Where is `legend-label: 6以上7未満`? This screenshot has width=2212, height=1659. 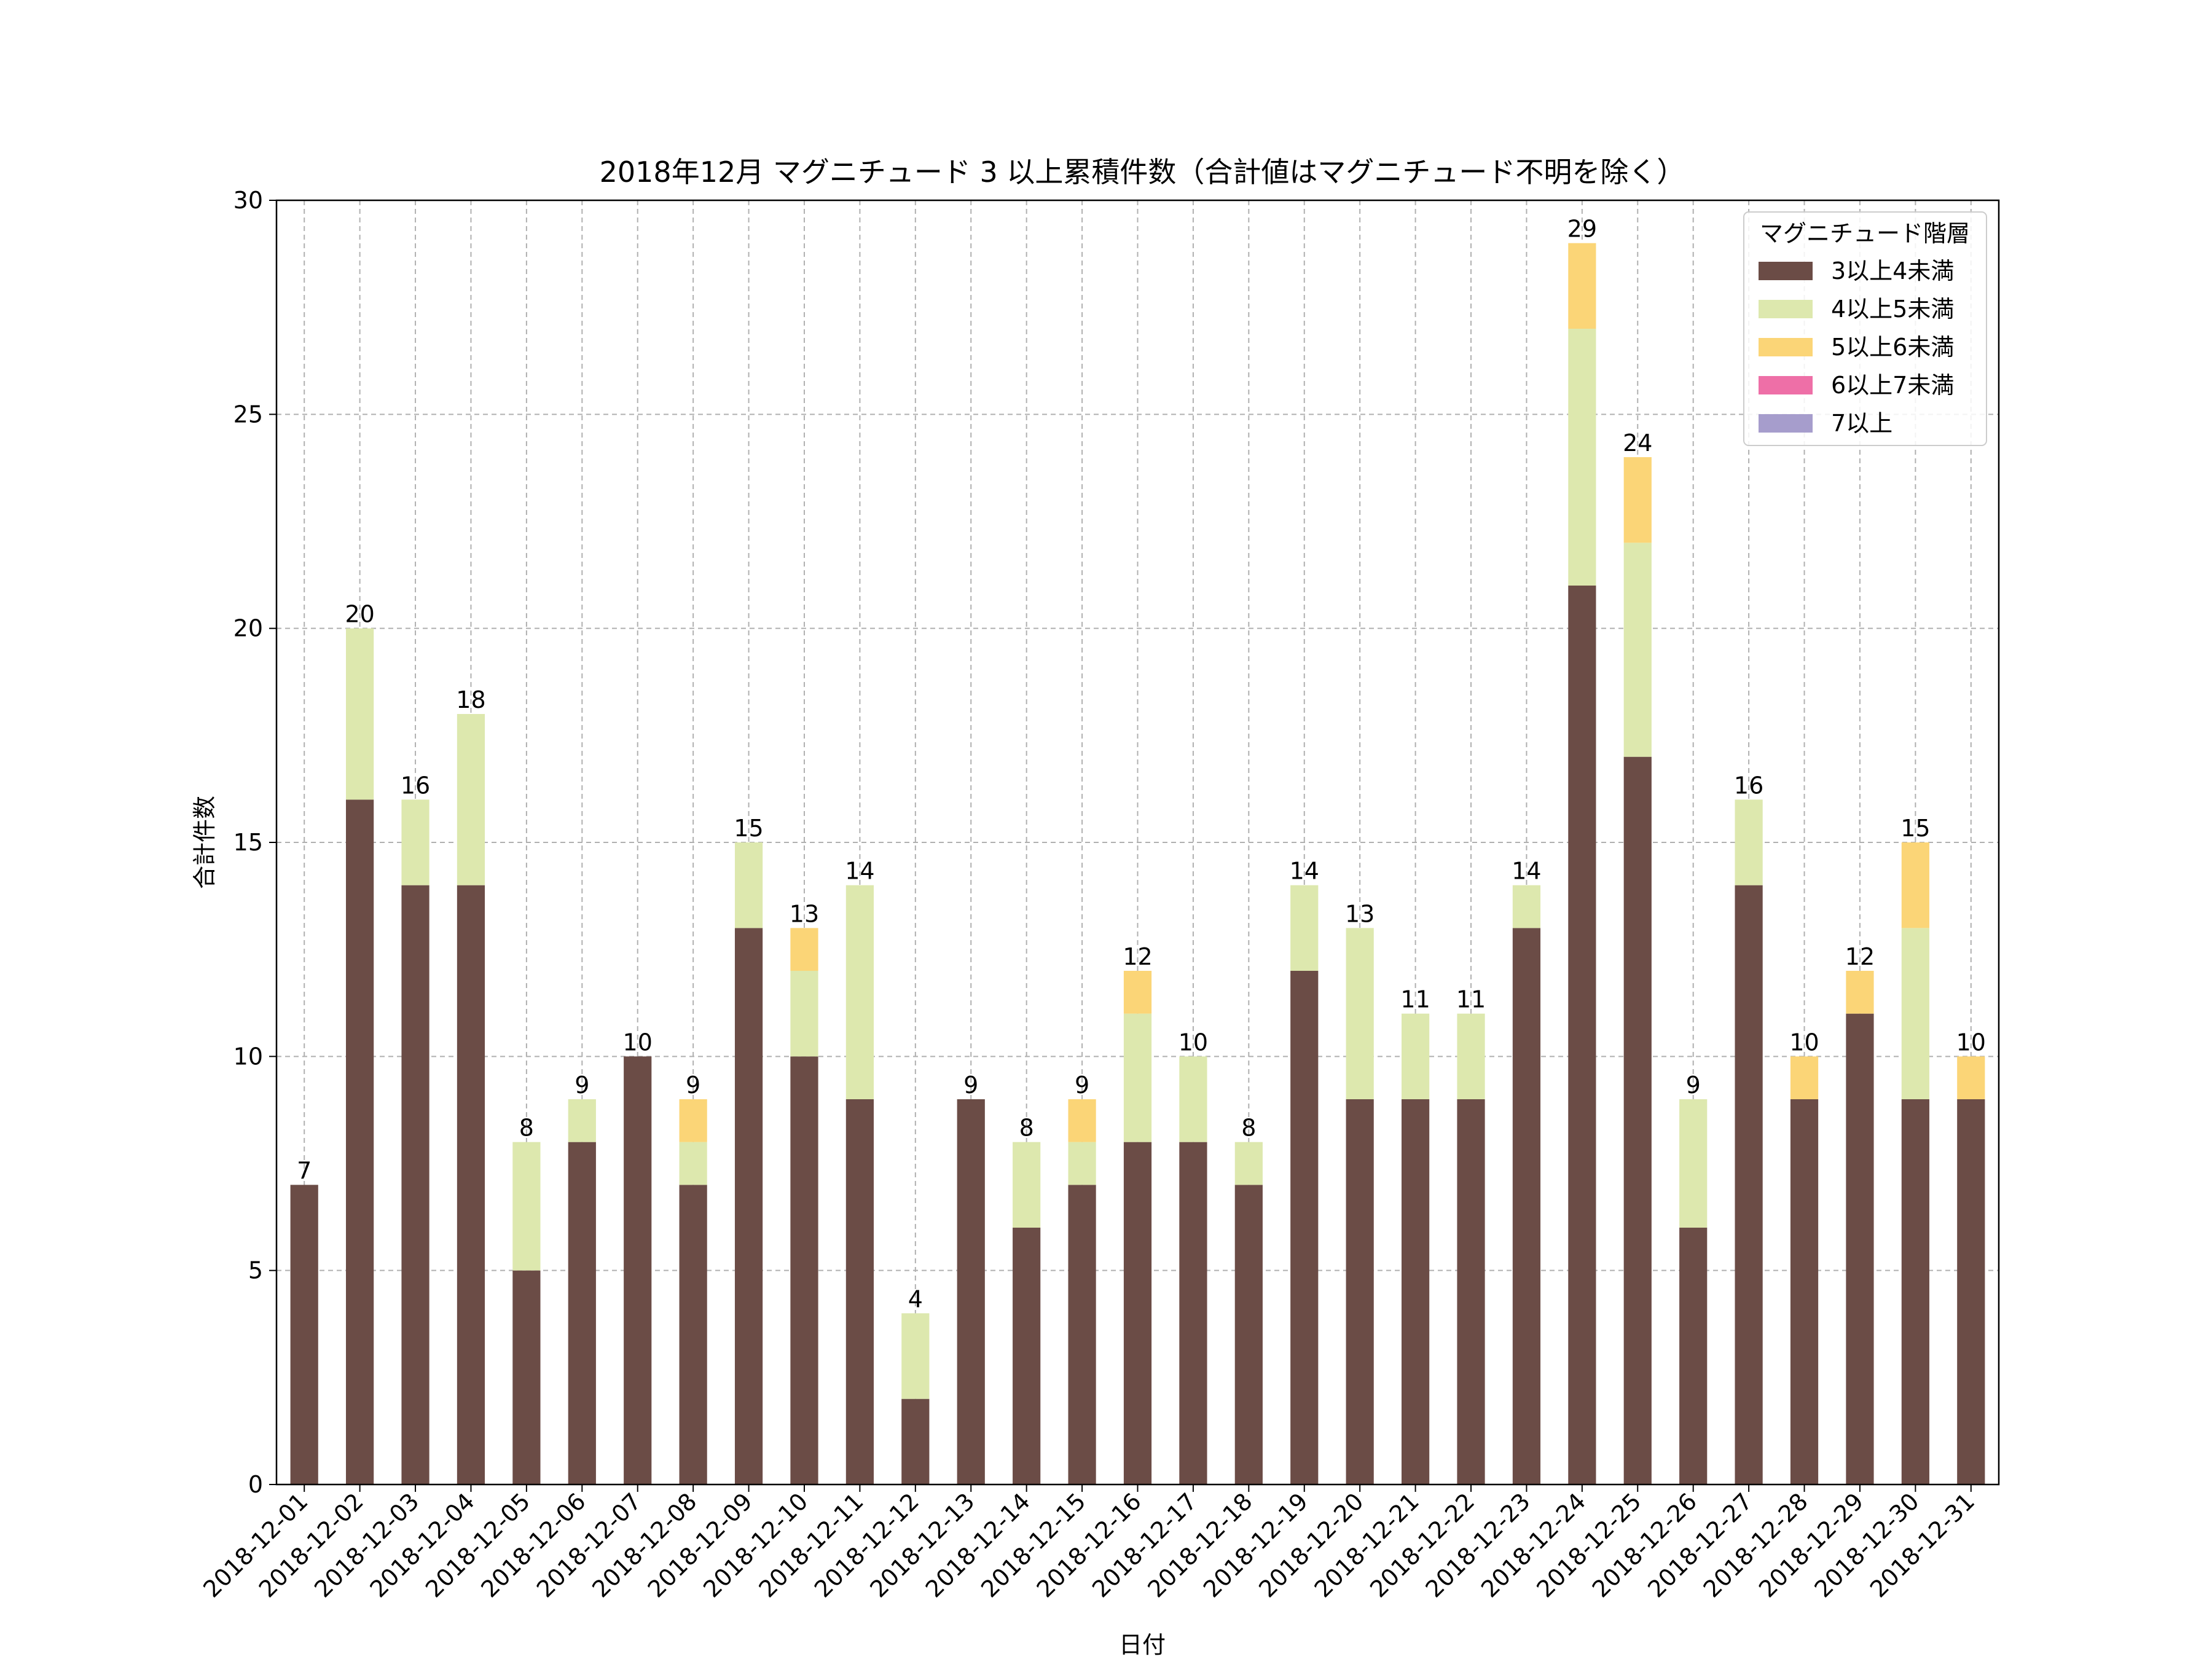 legend-label: 6以上7未満 is located at coordinates (1892, 385).